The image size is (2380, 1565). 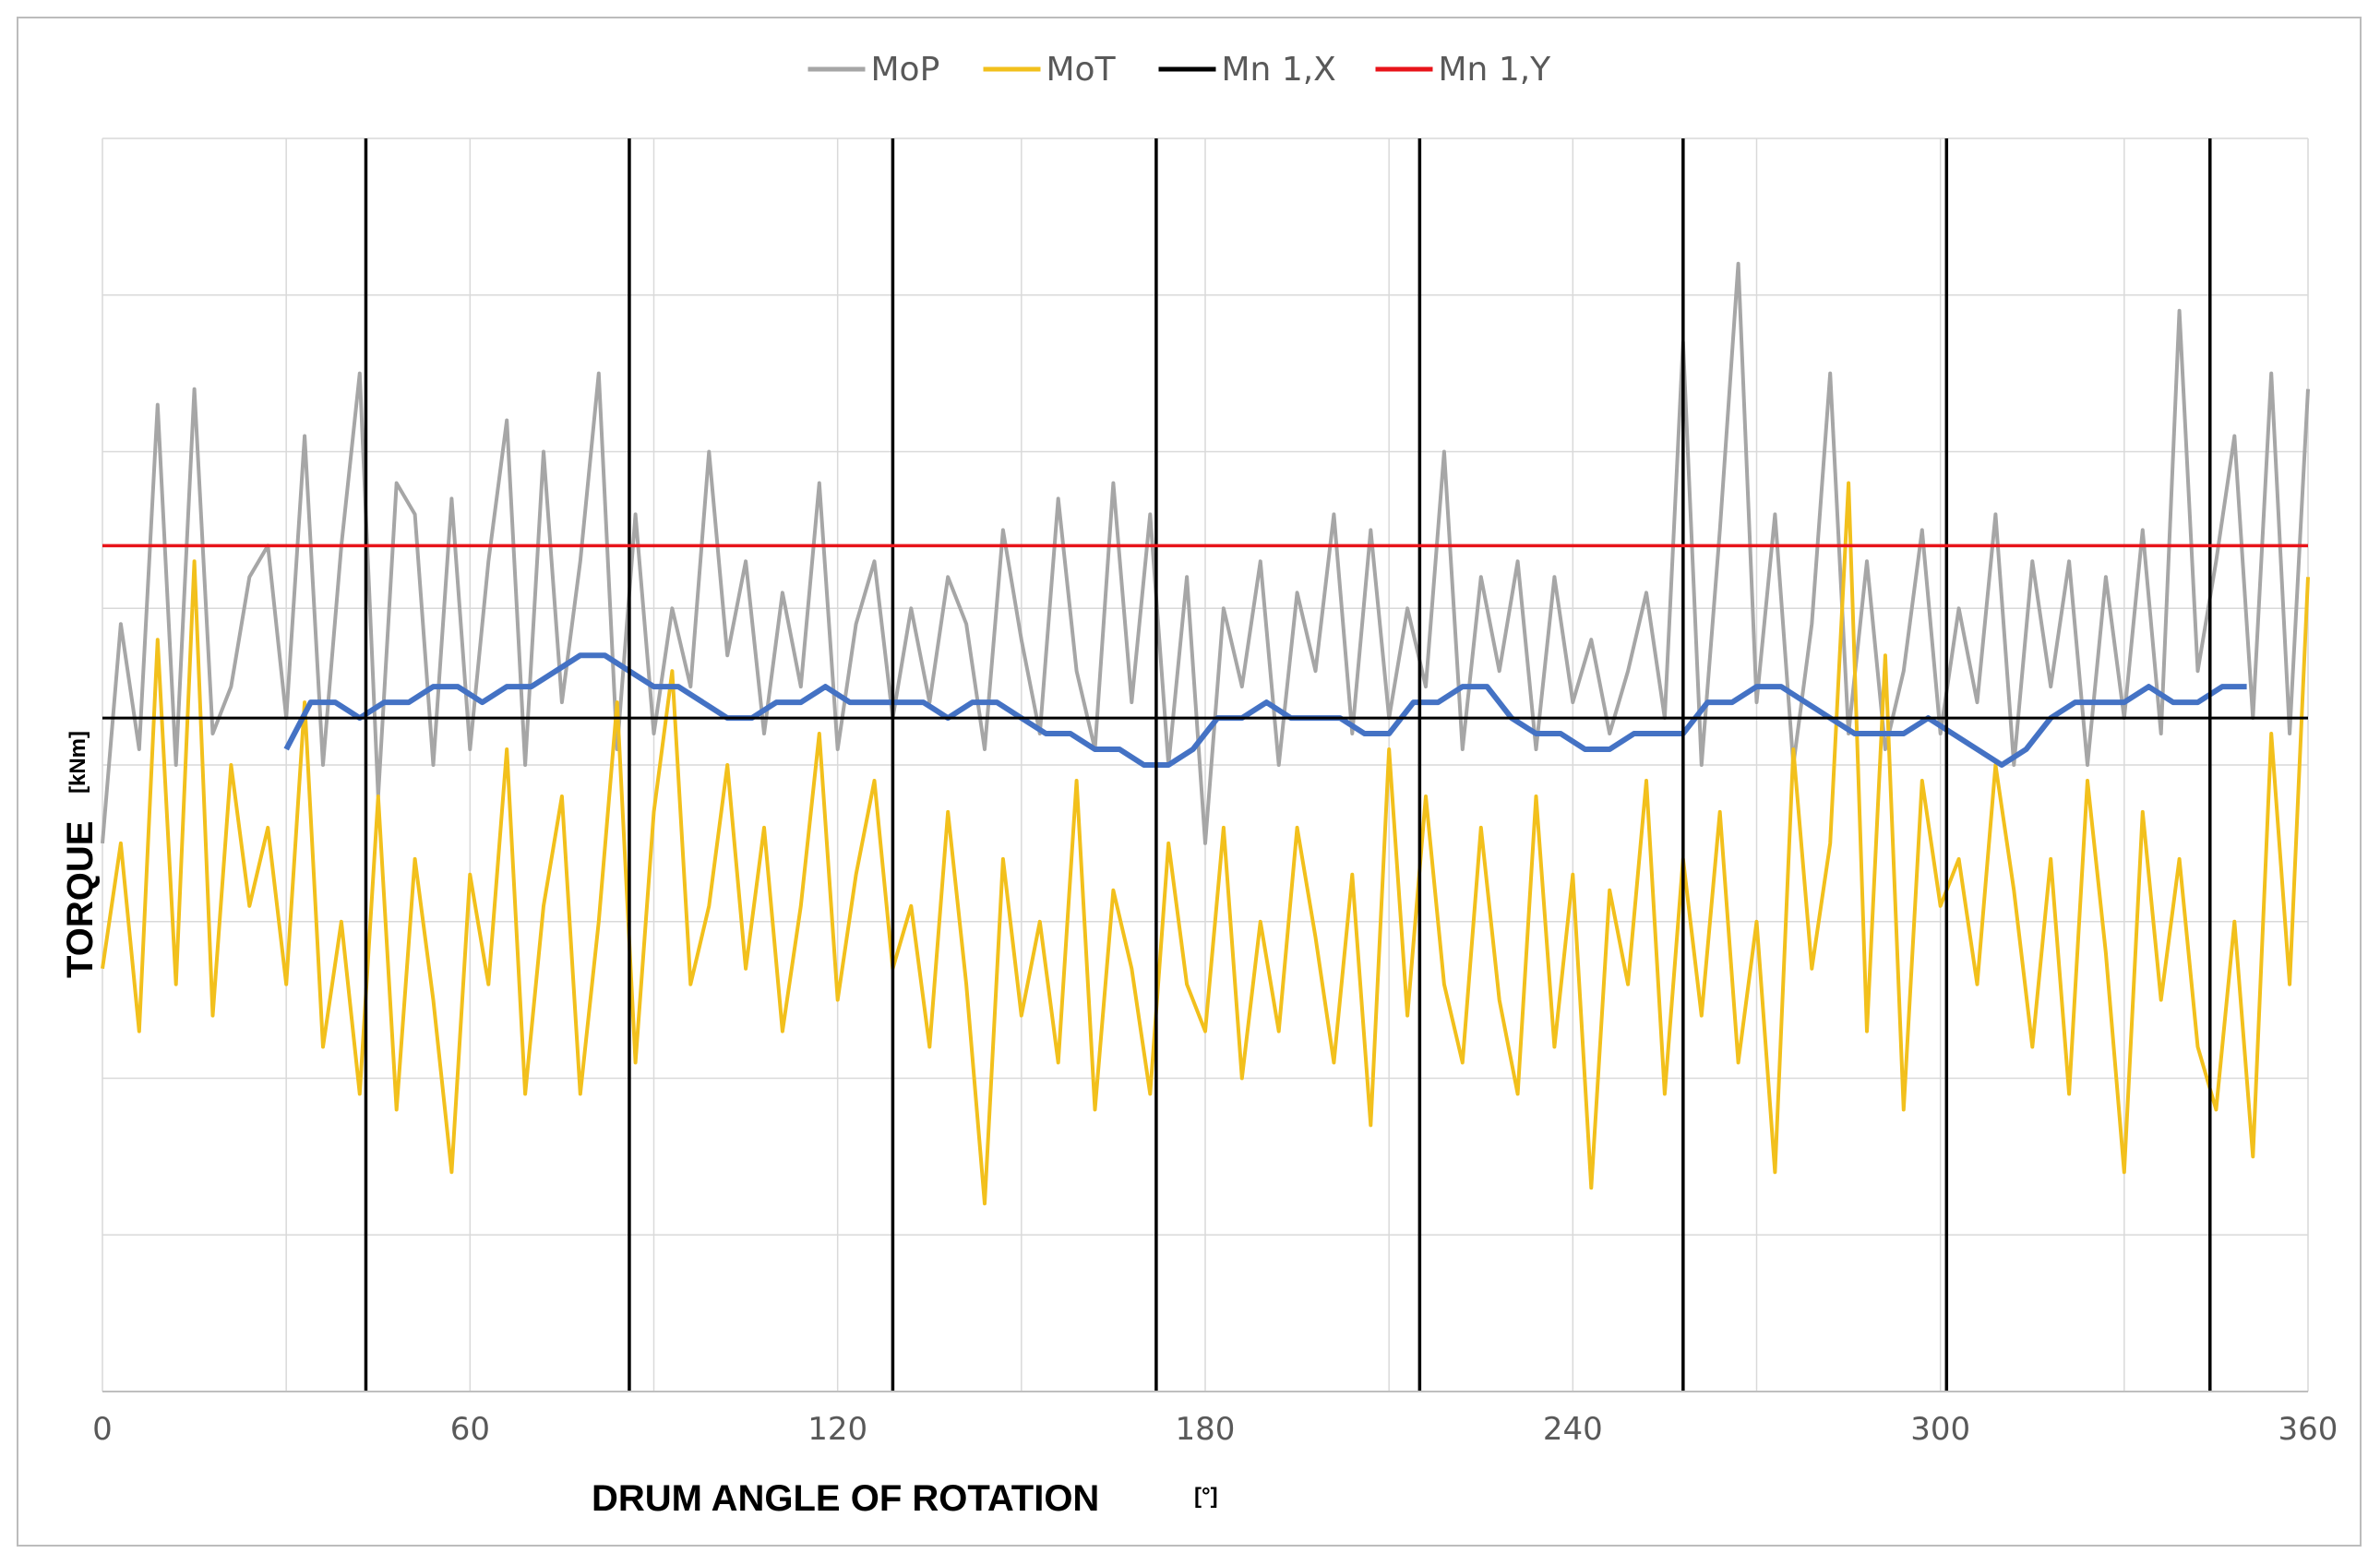 I want to click on legend: MoP MoT Mn 1,X Mn 1,Y, so click(x=1179, y=70).